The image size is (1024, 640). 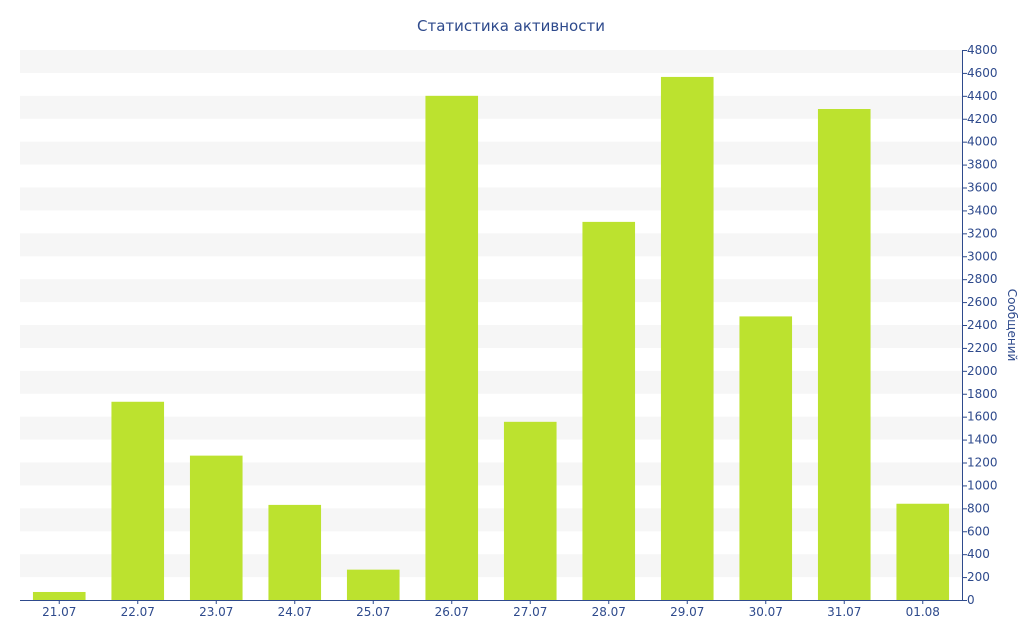 What do you see at coordinates (844, 612) in the screenshot?
I see `x-tick-label: 31.07` at bounding box center [844, 612].